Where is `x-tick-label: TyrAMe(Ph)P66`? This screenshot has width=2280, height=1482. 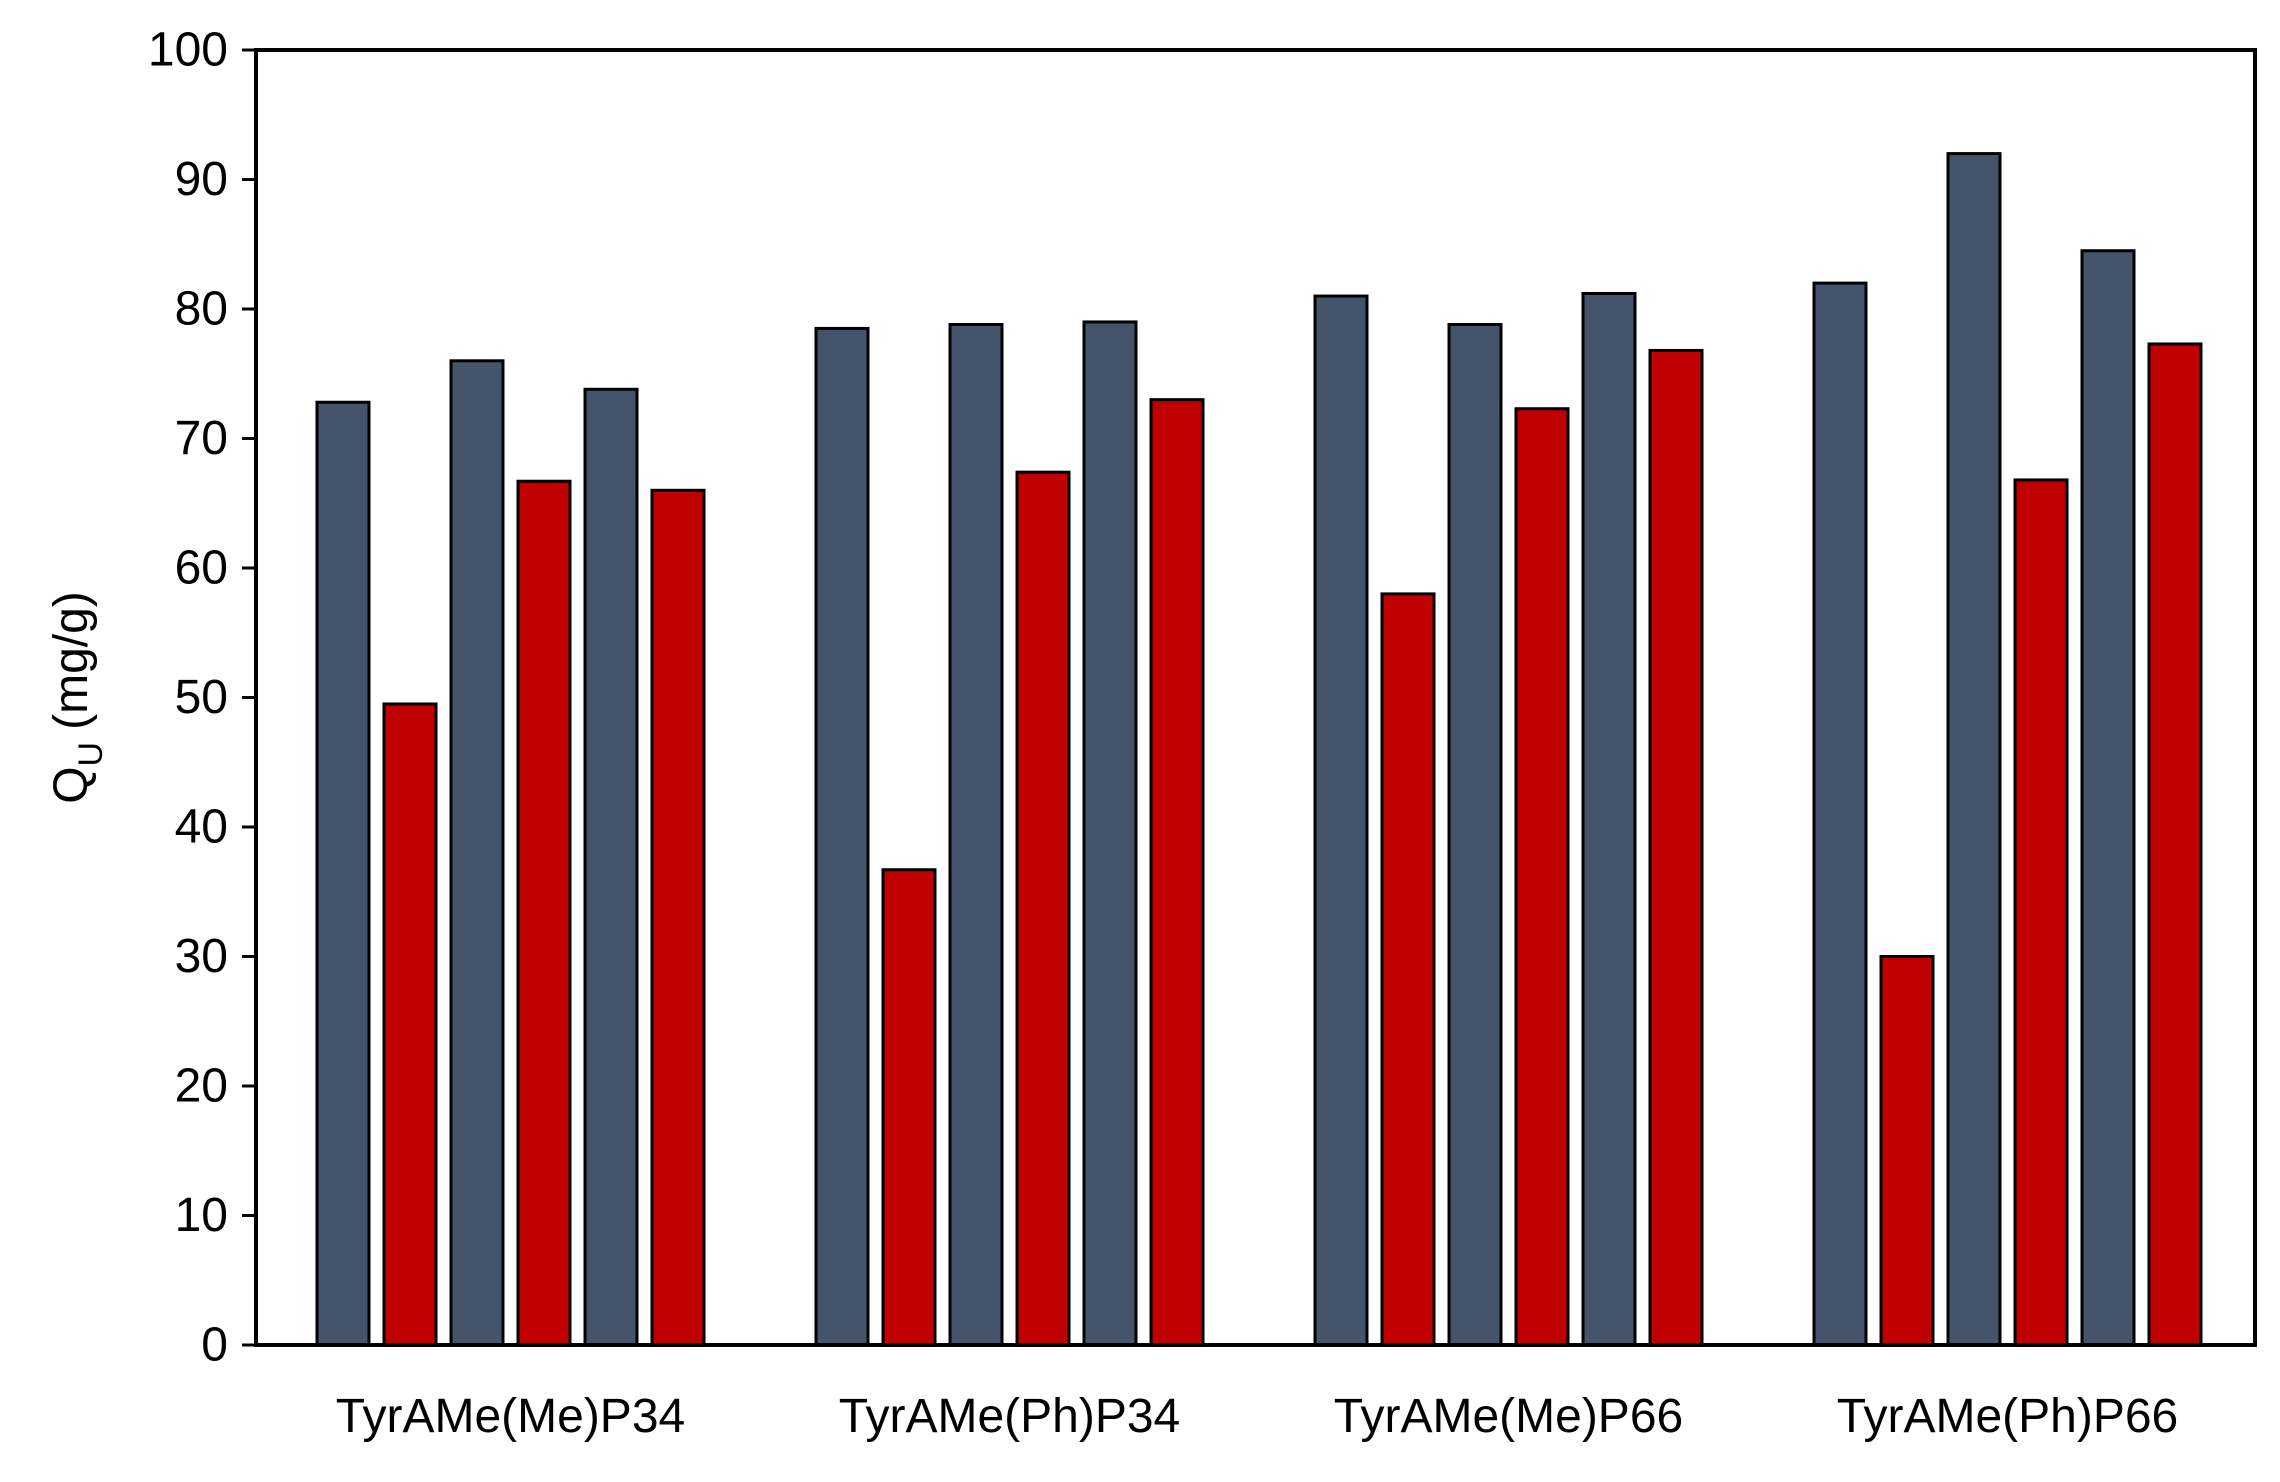 x-tick-label: TyrAMe(Ph)P66 is located at coordinates (2007, 1416).